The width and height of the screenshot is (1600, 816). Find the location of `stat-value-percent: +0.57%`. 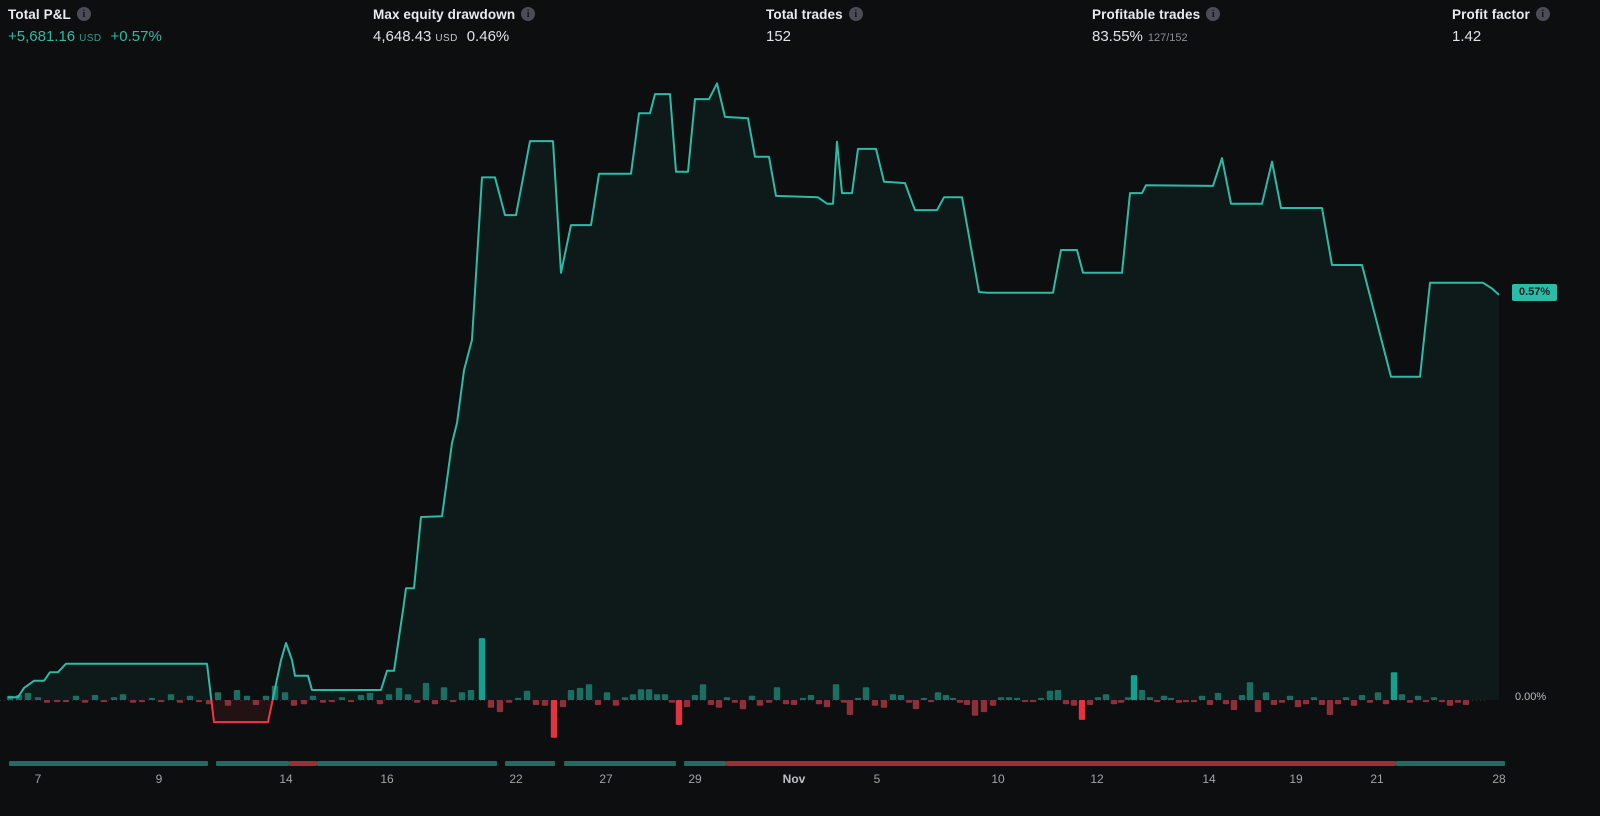

stat-value-percent: +0.57% is located at coordinates (136, 36).